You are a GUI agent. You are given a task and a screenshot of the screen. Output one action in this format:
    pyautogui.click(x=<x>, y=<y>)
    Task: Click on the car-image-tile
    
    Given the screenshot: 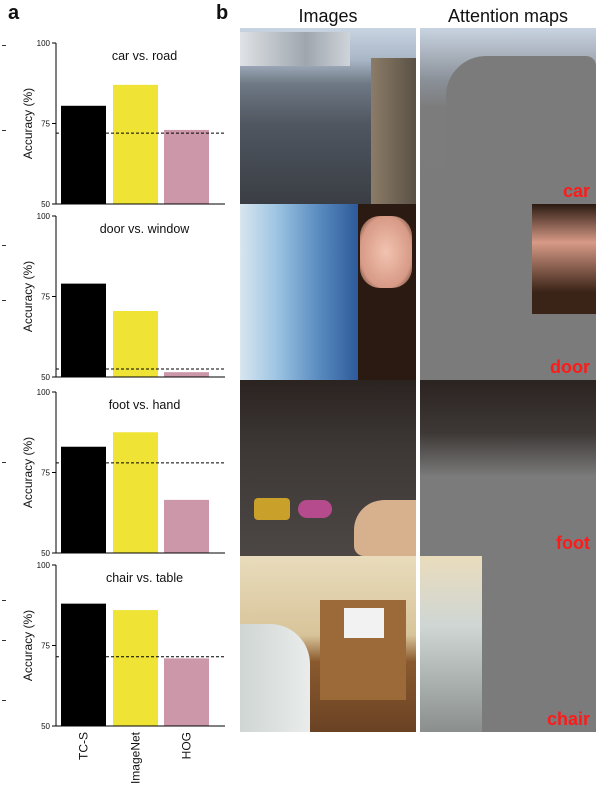 What is the action you would take?
    pyautogui.click(x=328, y=116)
    